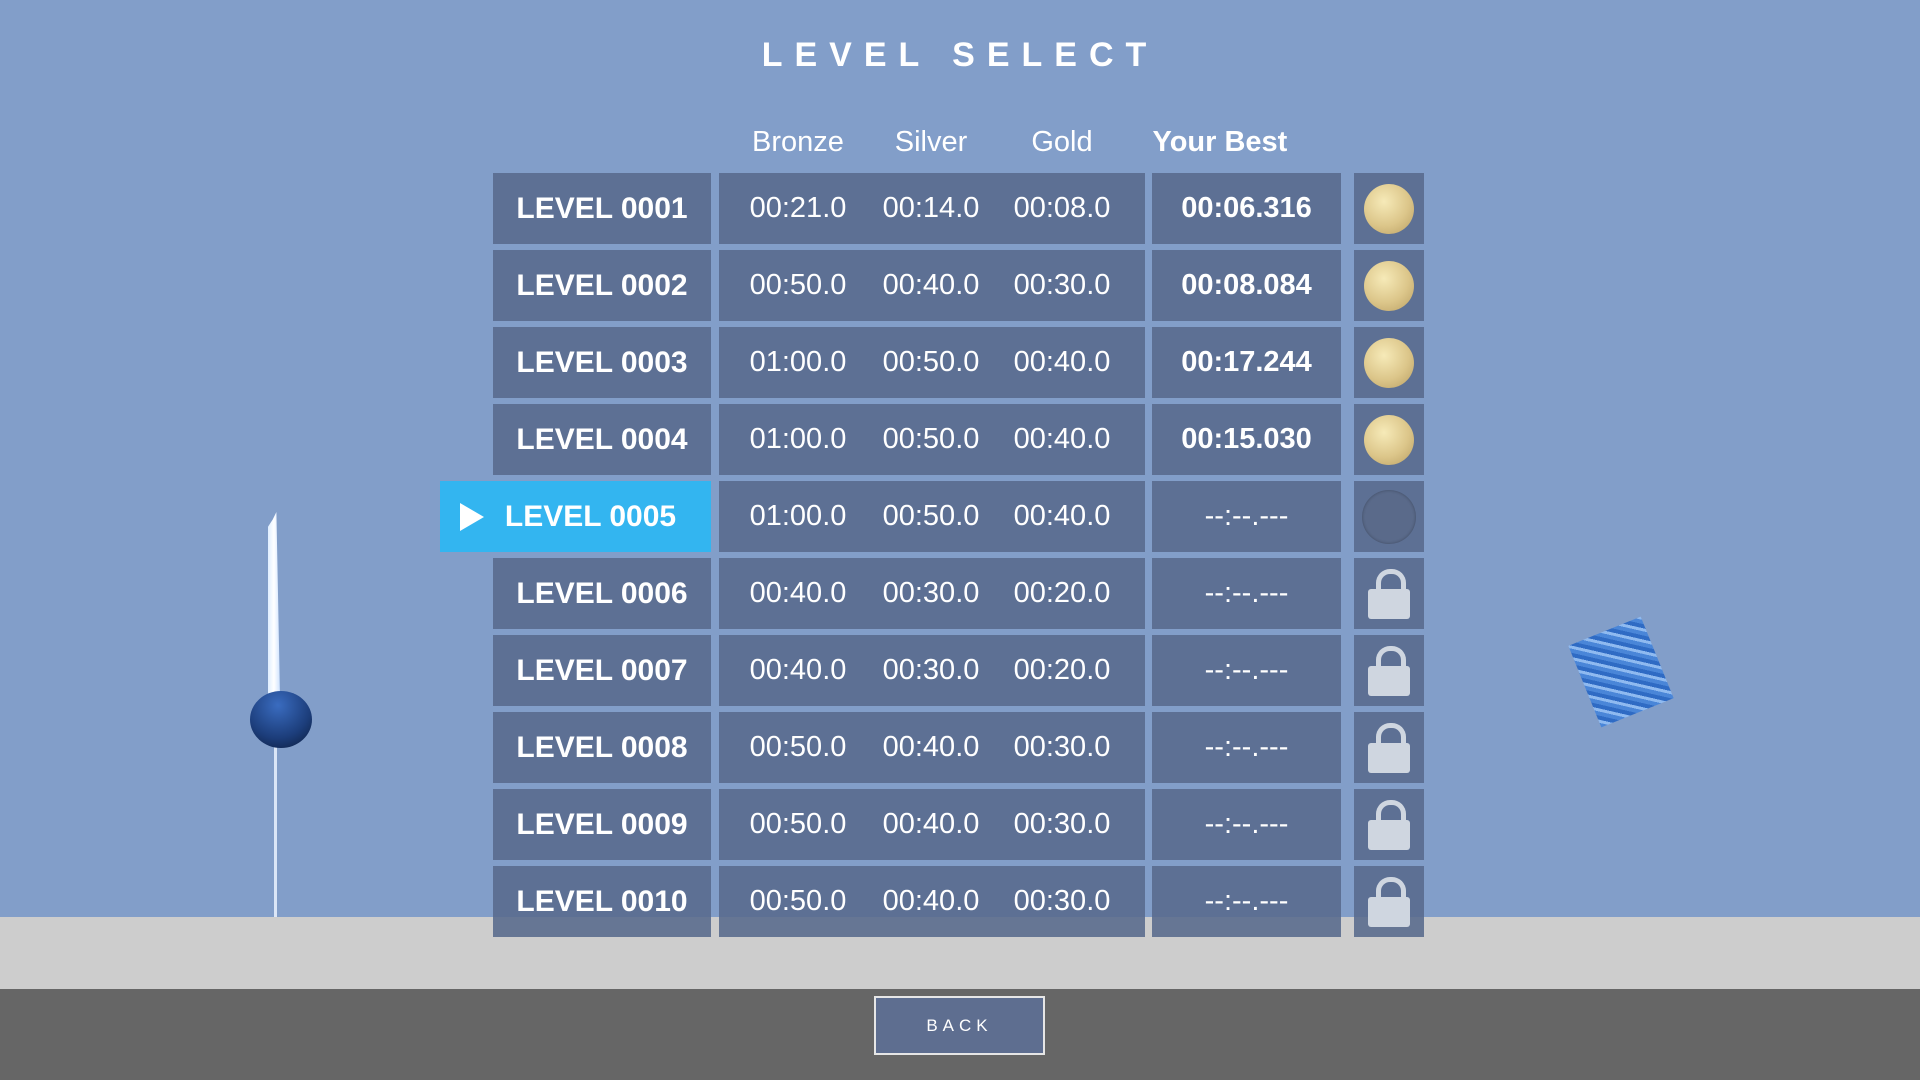 This screenshot has width=1920, height=1080. Describe the element at coordinates (472, 517) in the screenshot. I see `play-icon` at that location.